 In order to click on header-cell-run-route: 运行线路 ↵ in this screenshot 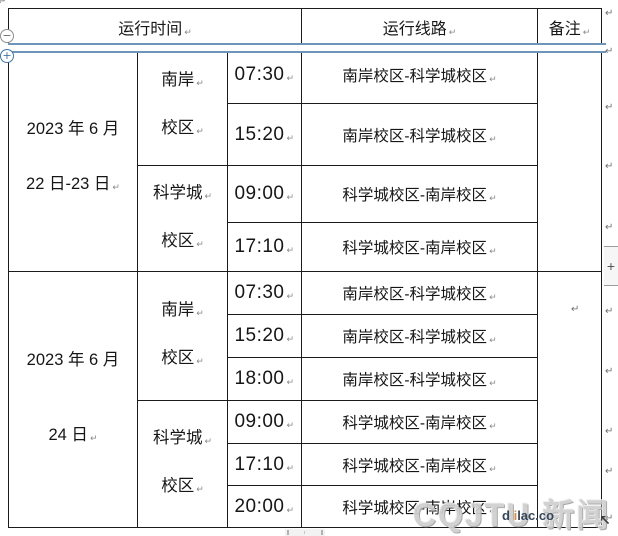, I will do `click(419, 27)`.